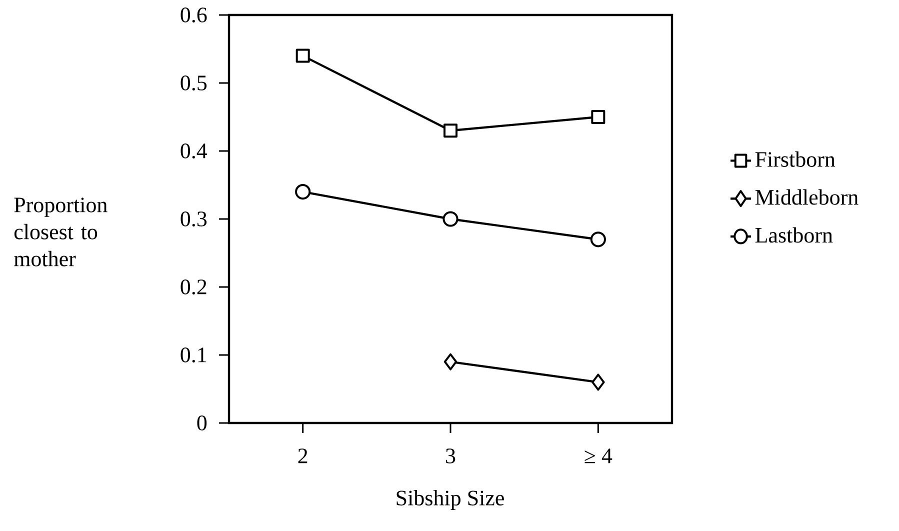 The width and height of the screenshot is (899, 531). Describe the element at coordinates (194, 151) in the screenshot. I see `y-tick-label: 0.4` at that location.